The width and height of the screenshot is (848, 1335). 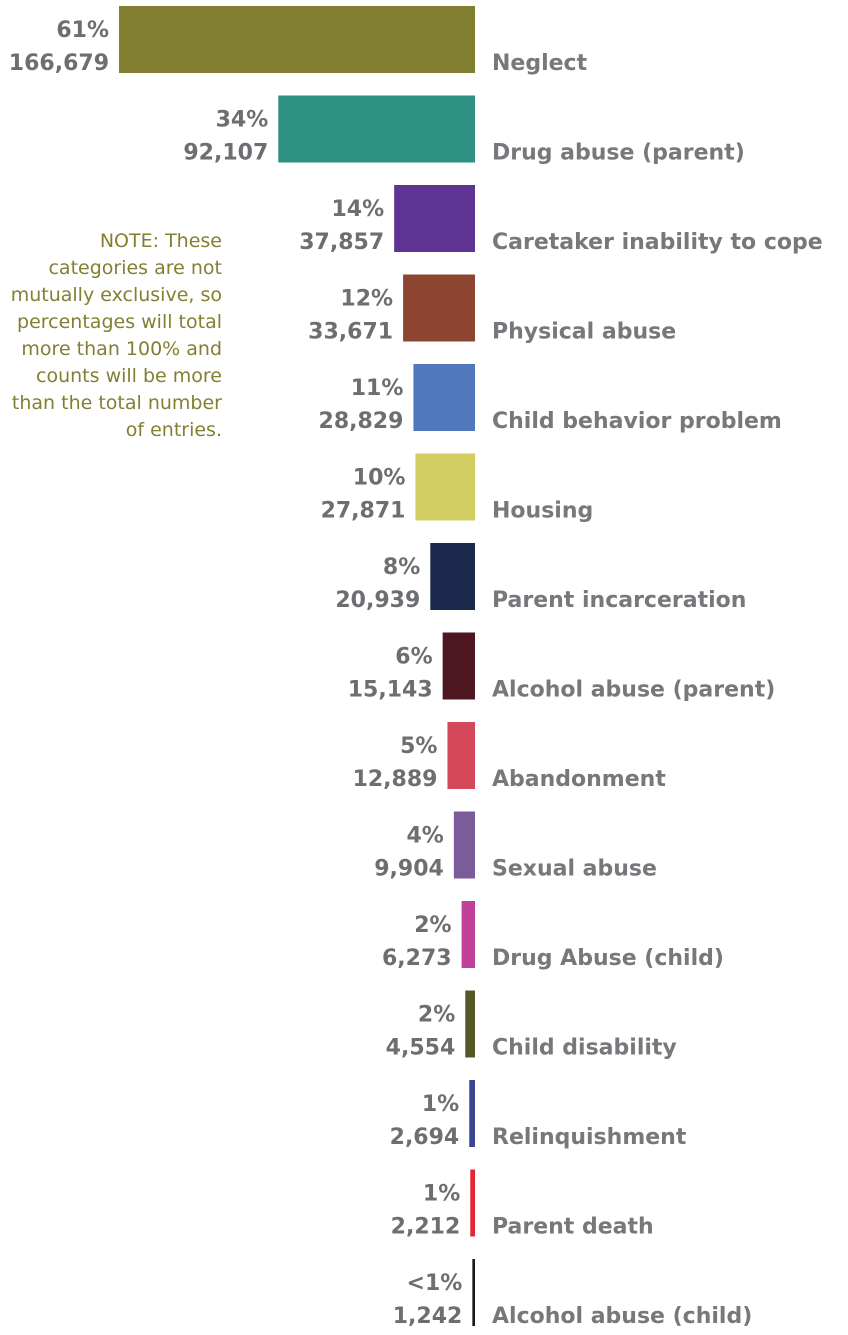 What do you see at coordinates (426, 1227) in the screenshot?
I see `count-label: 2,212` at bounding box center [426, 1227].